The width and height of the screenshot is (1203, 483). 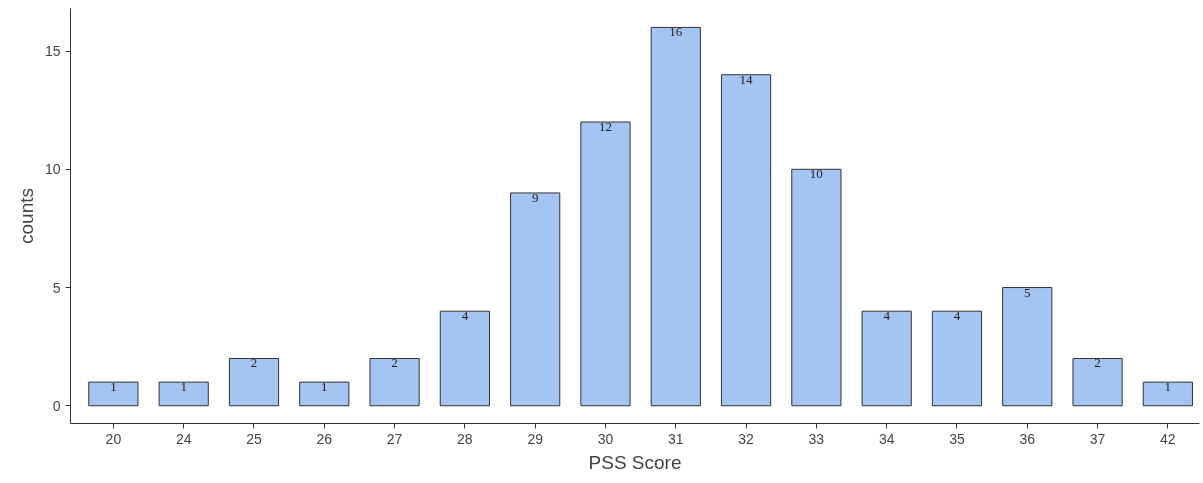 I want to click on x-tick-label: 28, so click(x=465, y=438).